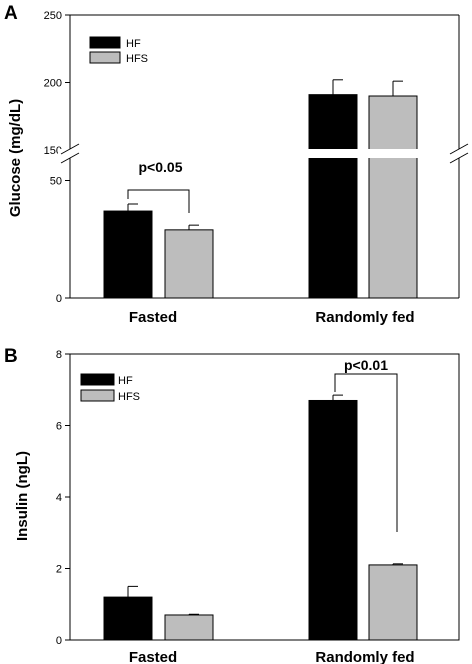 The width and height of the screenshot is (472, 664). I want to click on panel-a-significance-bracket: p<0.05, so click(158, 186).